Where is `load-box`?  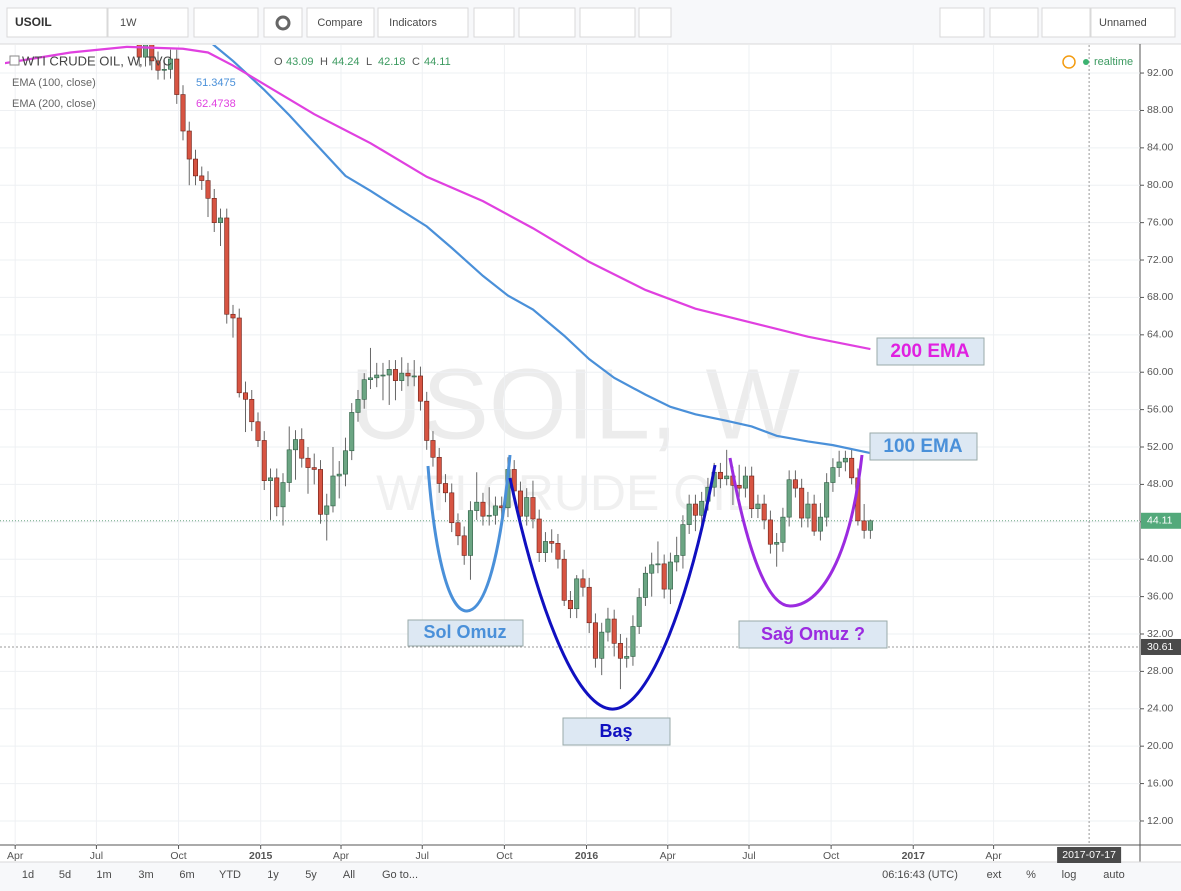 load-box is located at coordinates (1014, 22).